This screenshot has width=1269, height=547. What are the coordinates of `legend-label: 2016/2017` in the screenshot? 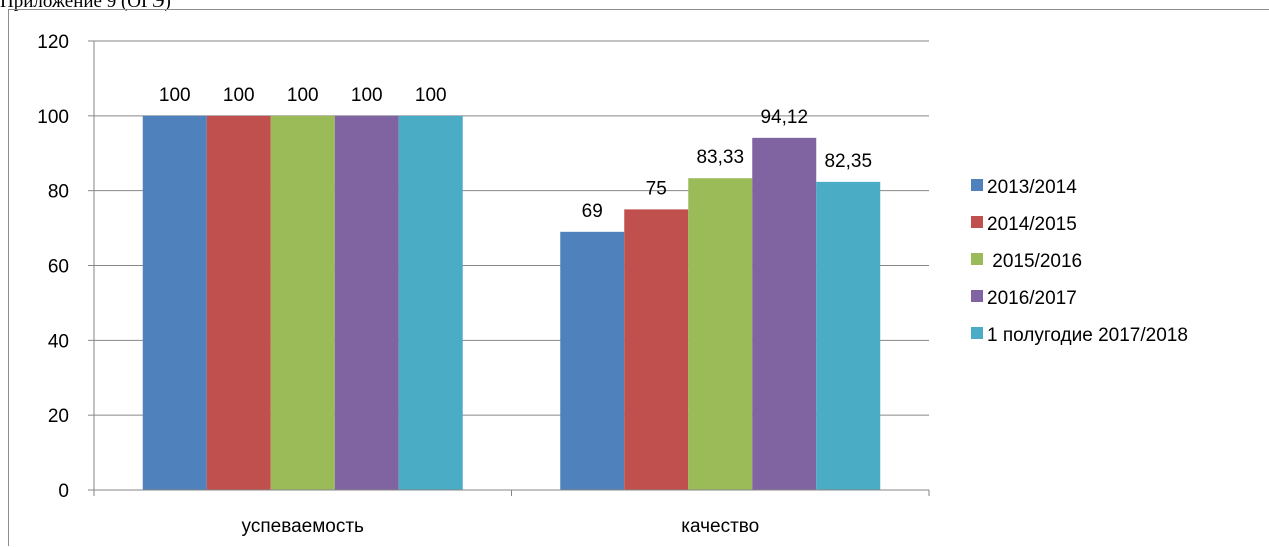 It's located at (1032, 298).